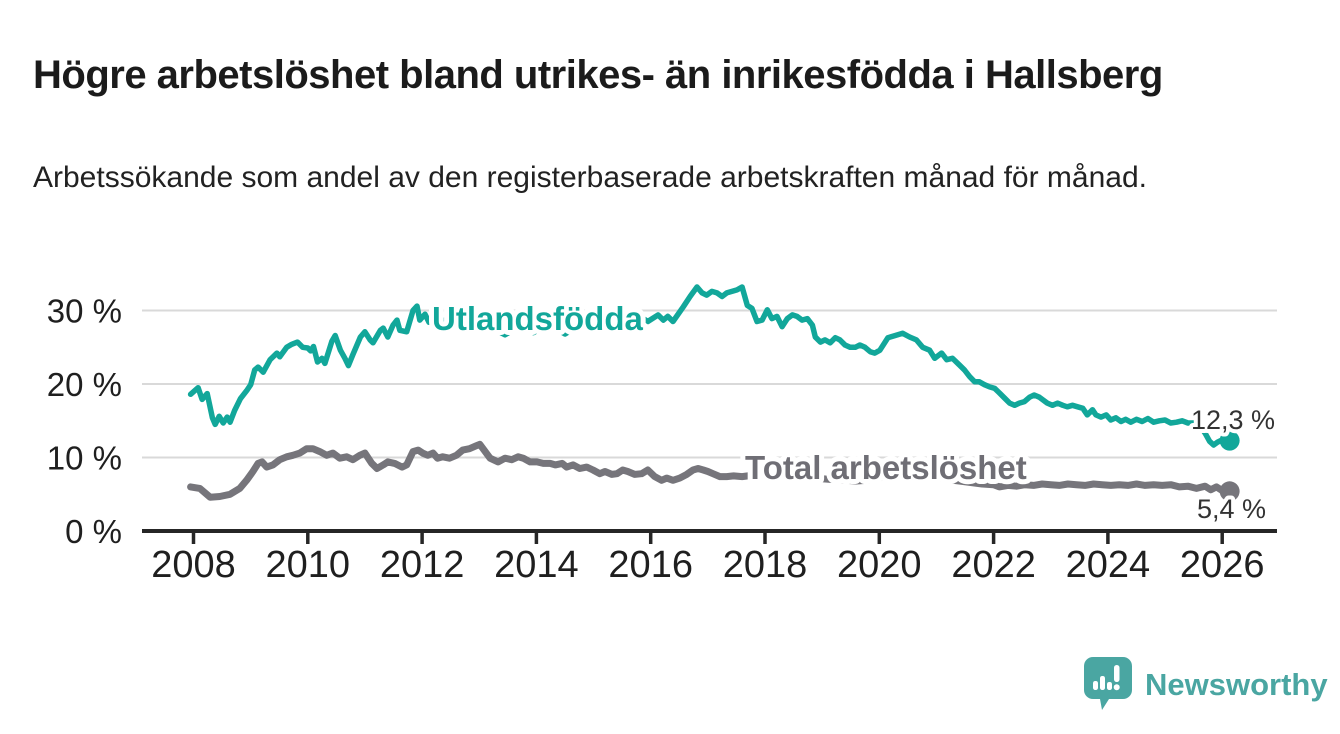 This screenshot has width=1340, height=734. I want to click on newsworthy-logo-icon, so click(1108, 683).